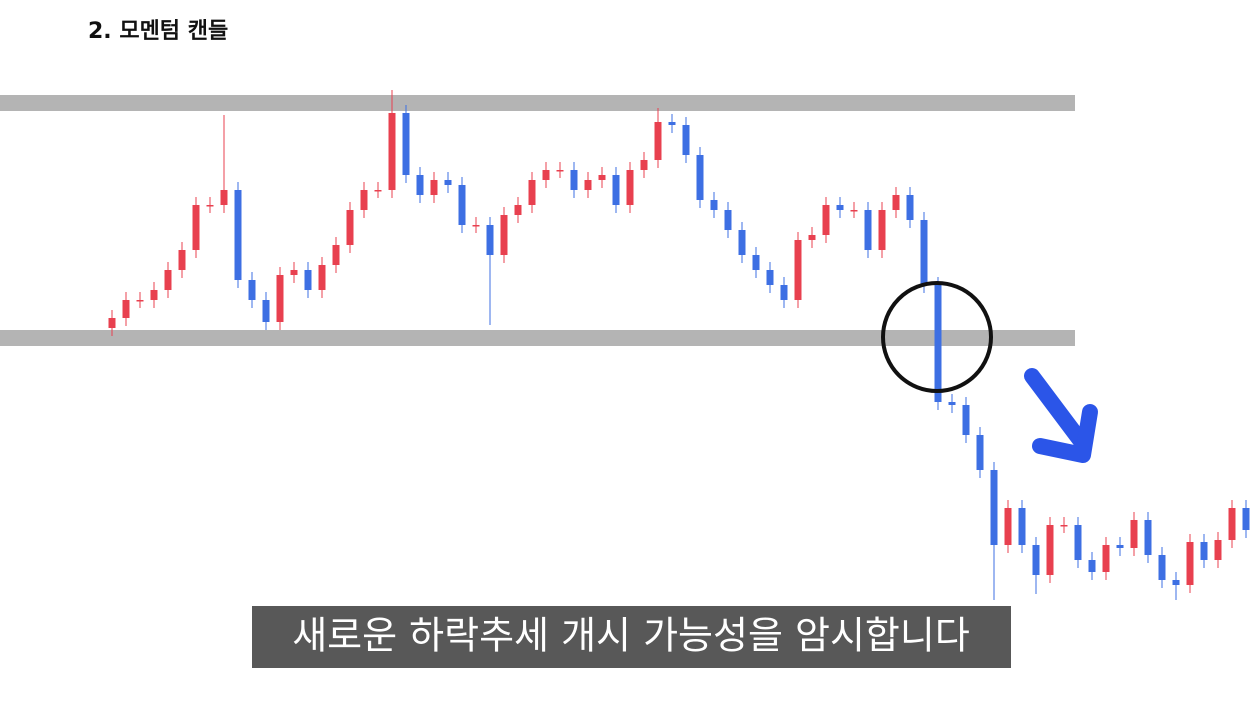  I want to click on trend-arrow, so click(1056, 408).